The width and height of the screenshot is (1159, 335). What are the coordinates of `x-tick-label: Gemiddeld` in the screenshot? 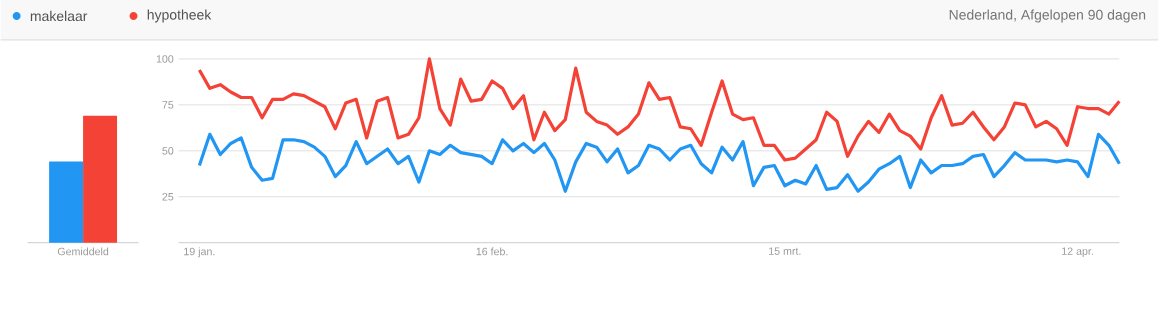 It's located at (83, 251).